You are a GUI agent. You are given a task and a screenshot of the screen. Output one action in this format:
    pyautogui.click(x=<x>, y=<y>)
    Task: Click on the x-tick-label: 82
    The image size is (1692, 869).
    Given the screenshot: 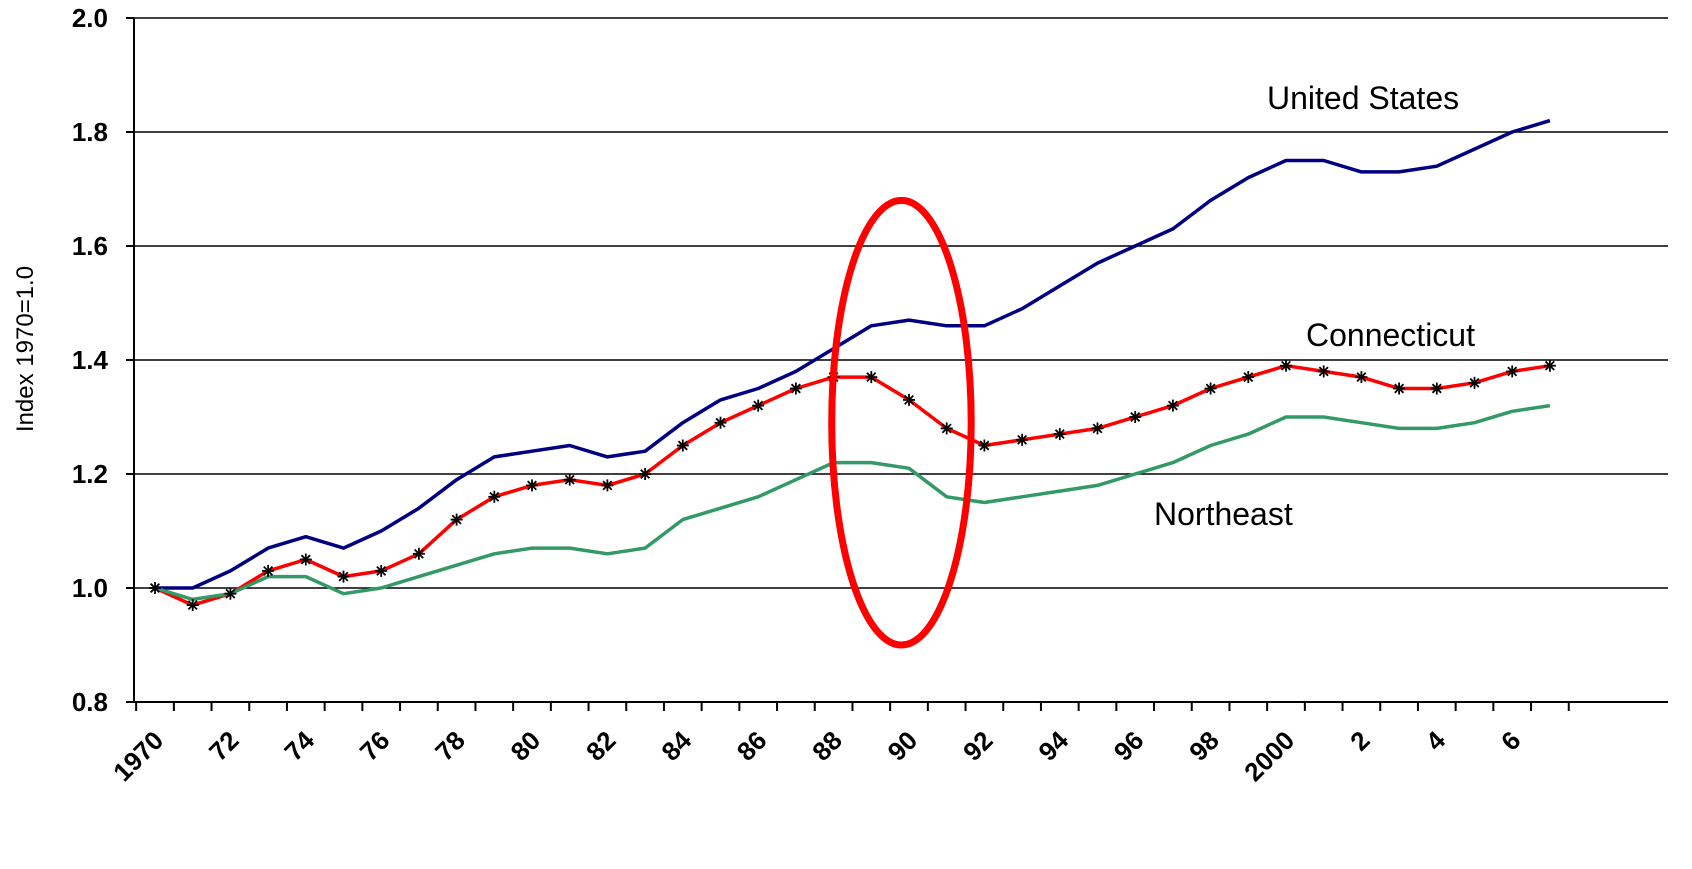 What is the action you would take?
    pyautogui.click(x=601, y=746)
    